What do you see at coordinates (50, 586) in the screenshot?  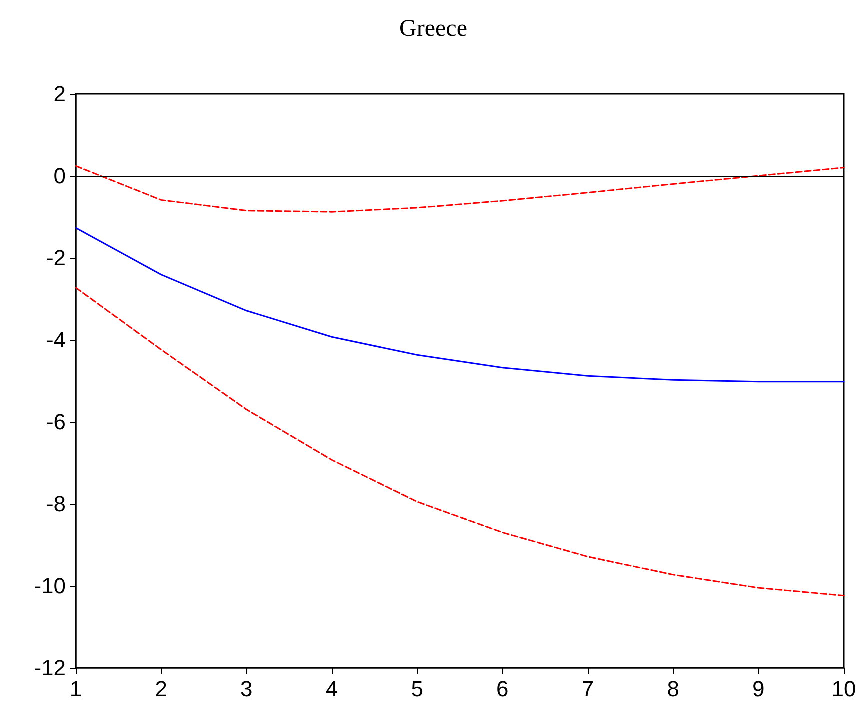 I see `y-tick-label: -10` at bounding box center [50, 586].